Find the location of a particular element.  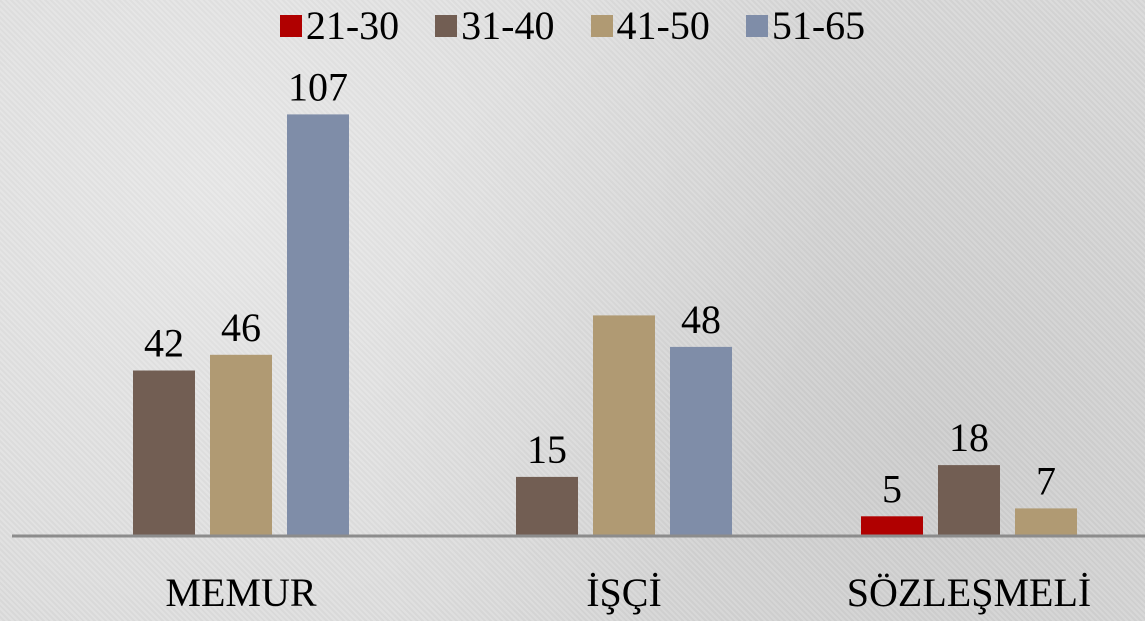

legend-item-31-40: 31-40 is located at coordinates (495, 25).